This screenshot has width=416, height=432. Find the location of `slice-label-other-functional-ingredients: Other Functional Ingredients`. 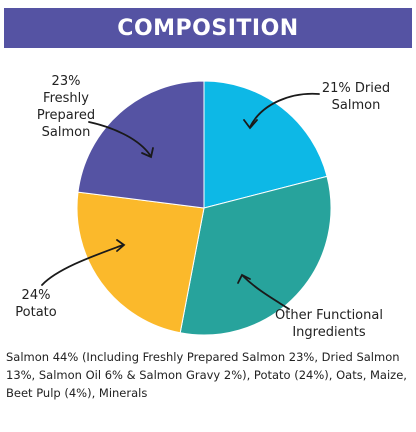

slice-label-other-functional-ingredients: Other Functional Ingredients is located at coordinates (329, 324).